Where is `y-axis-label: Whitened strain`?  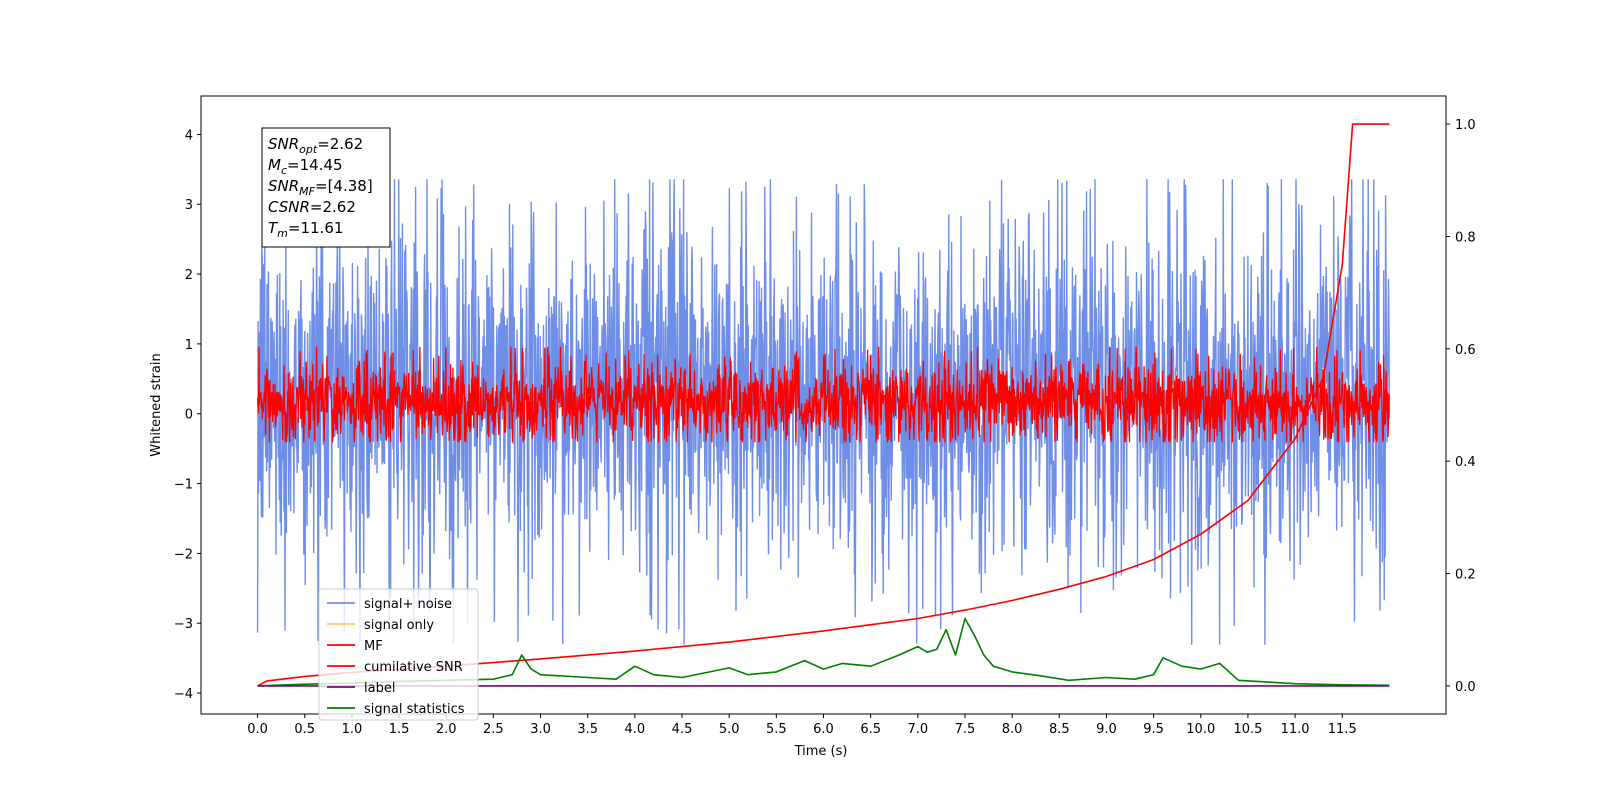
y-axis-label: Whitened strain is located at coordinates (156, 404).